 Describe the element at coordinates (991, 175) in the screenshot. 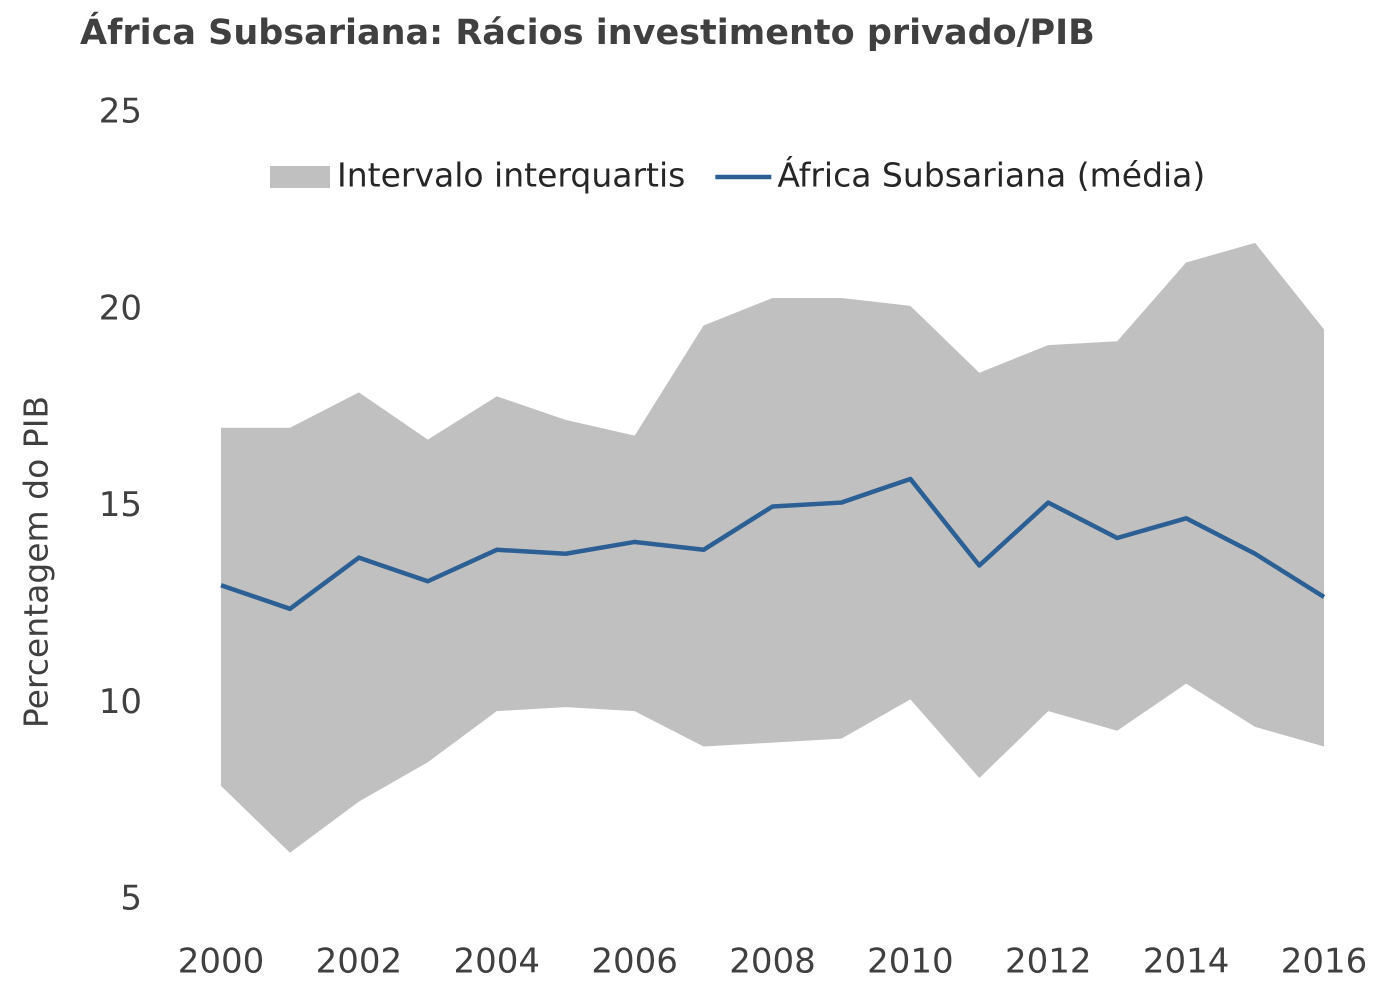

I see `legend-label: África Subsariana (média)` at that location.